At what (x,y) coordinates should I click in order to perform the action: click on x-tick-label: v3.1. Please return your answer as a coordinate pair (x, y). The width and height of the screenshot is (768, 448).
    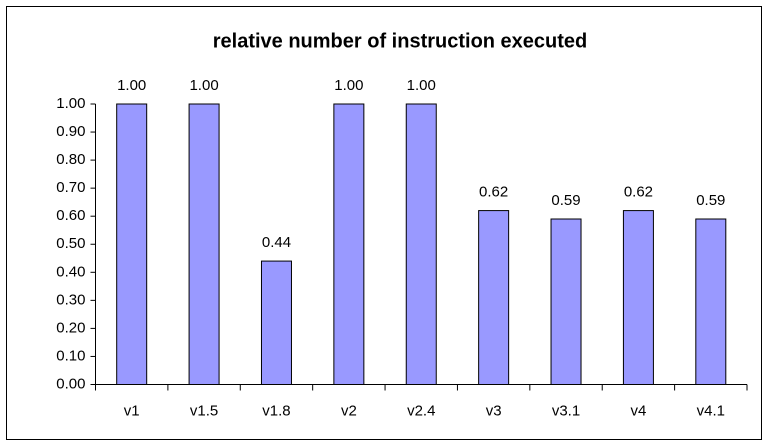
    Looking at the image, I should click on (566, 410).